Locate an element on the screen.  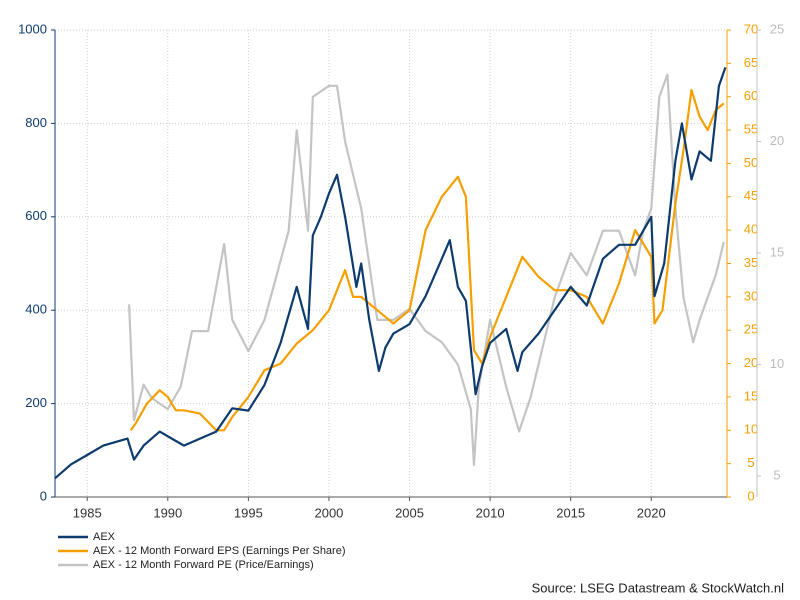
legend-label: AEX is located at coordinates (104, 537).